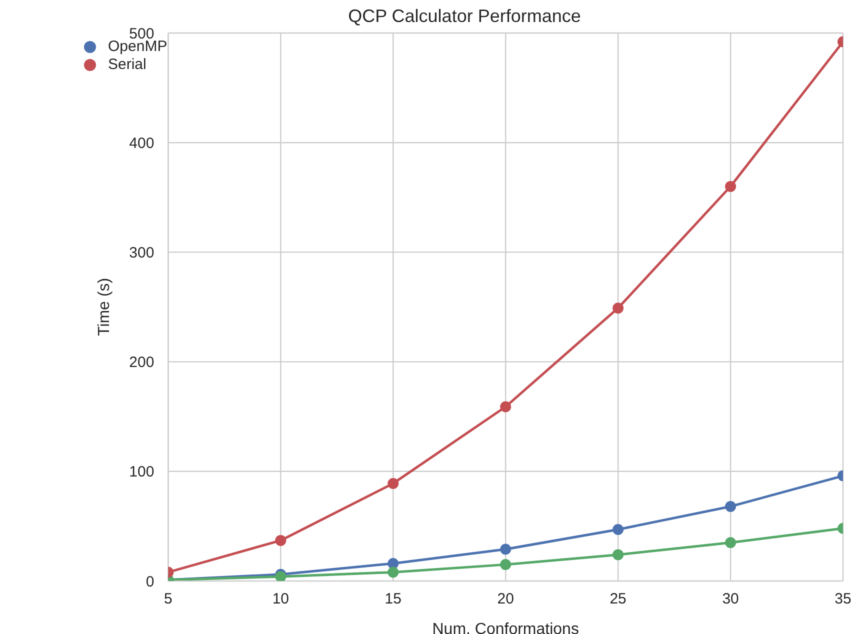 This screenshot has width=854, height=634. Describe the element at coordinates (127, 64) in the screenshot. I see `legend-label: Serial` at that location.